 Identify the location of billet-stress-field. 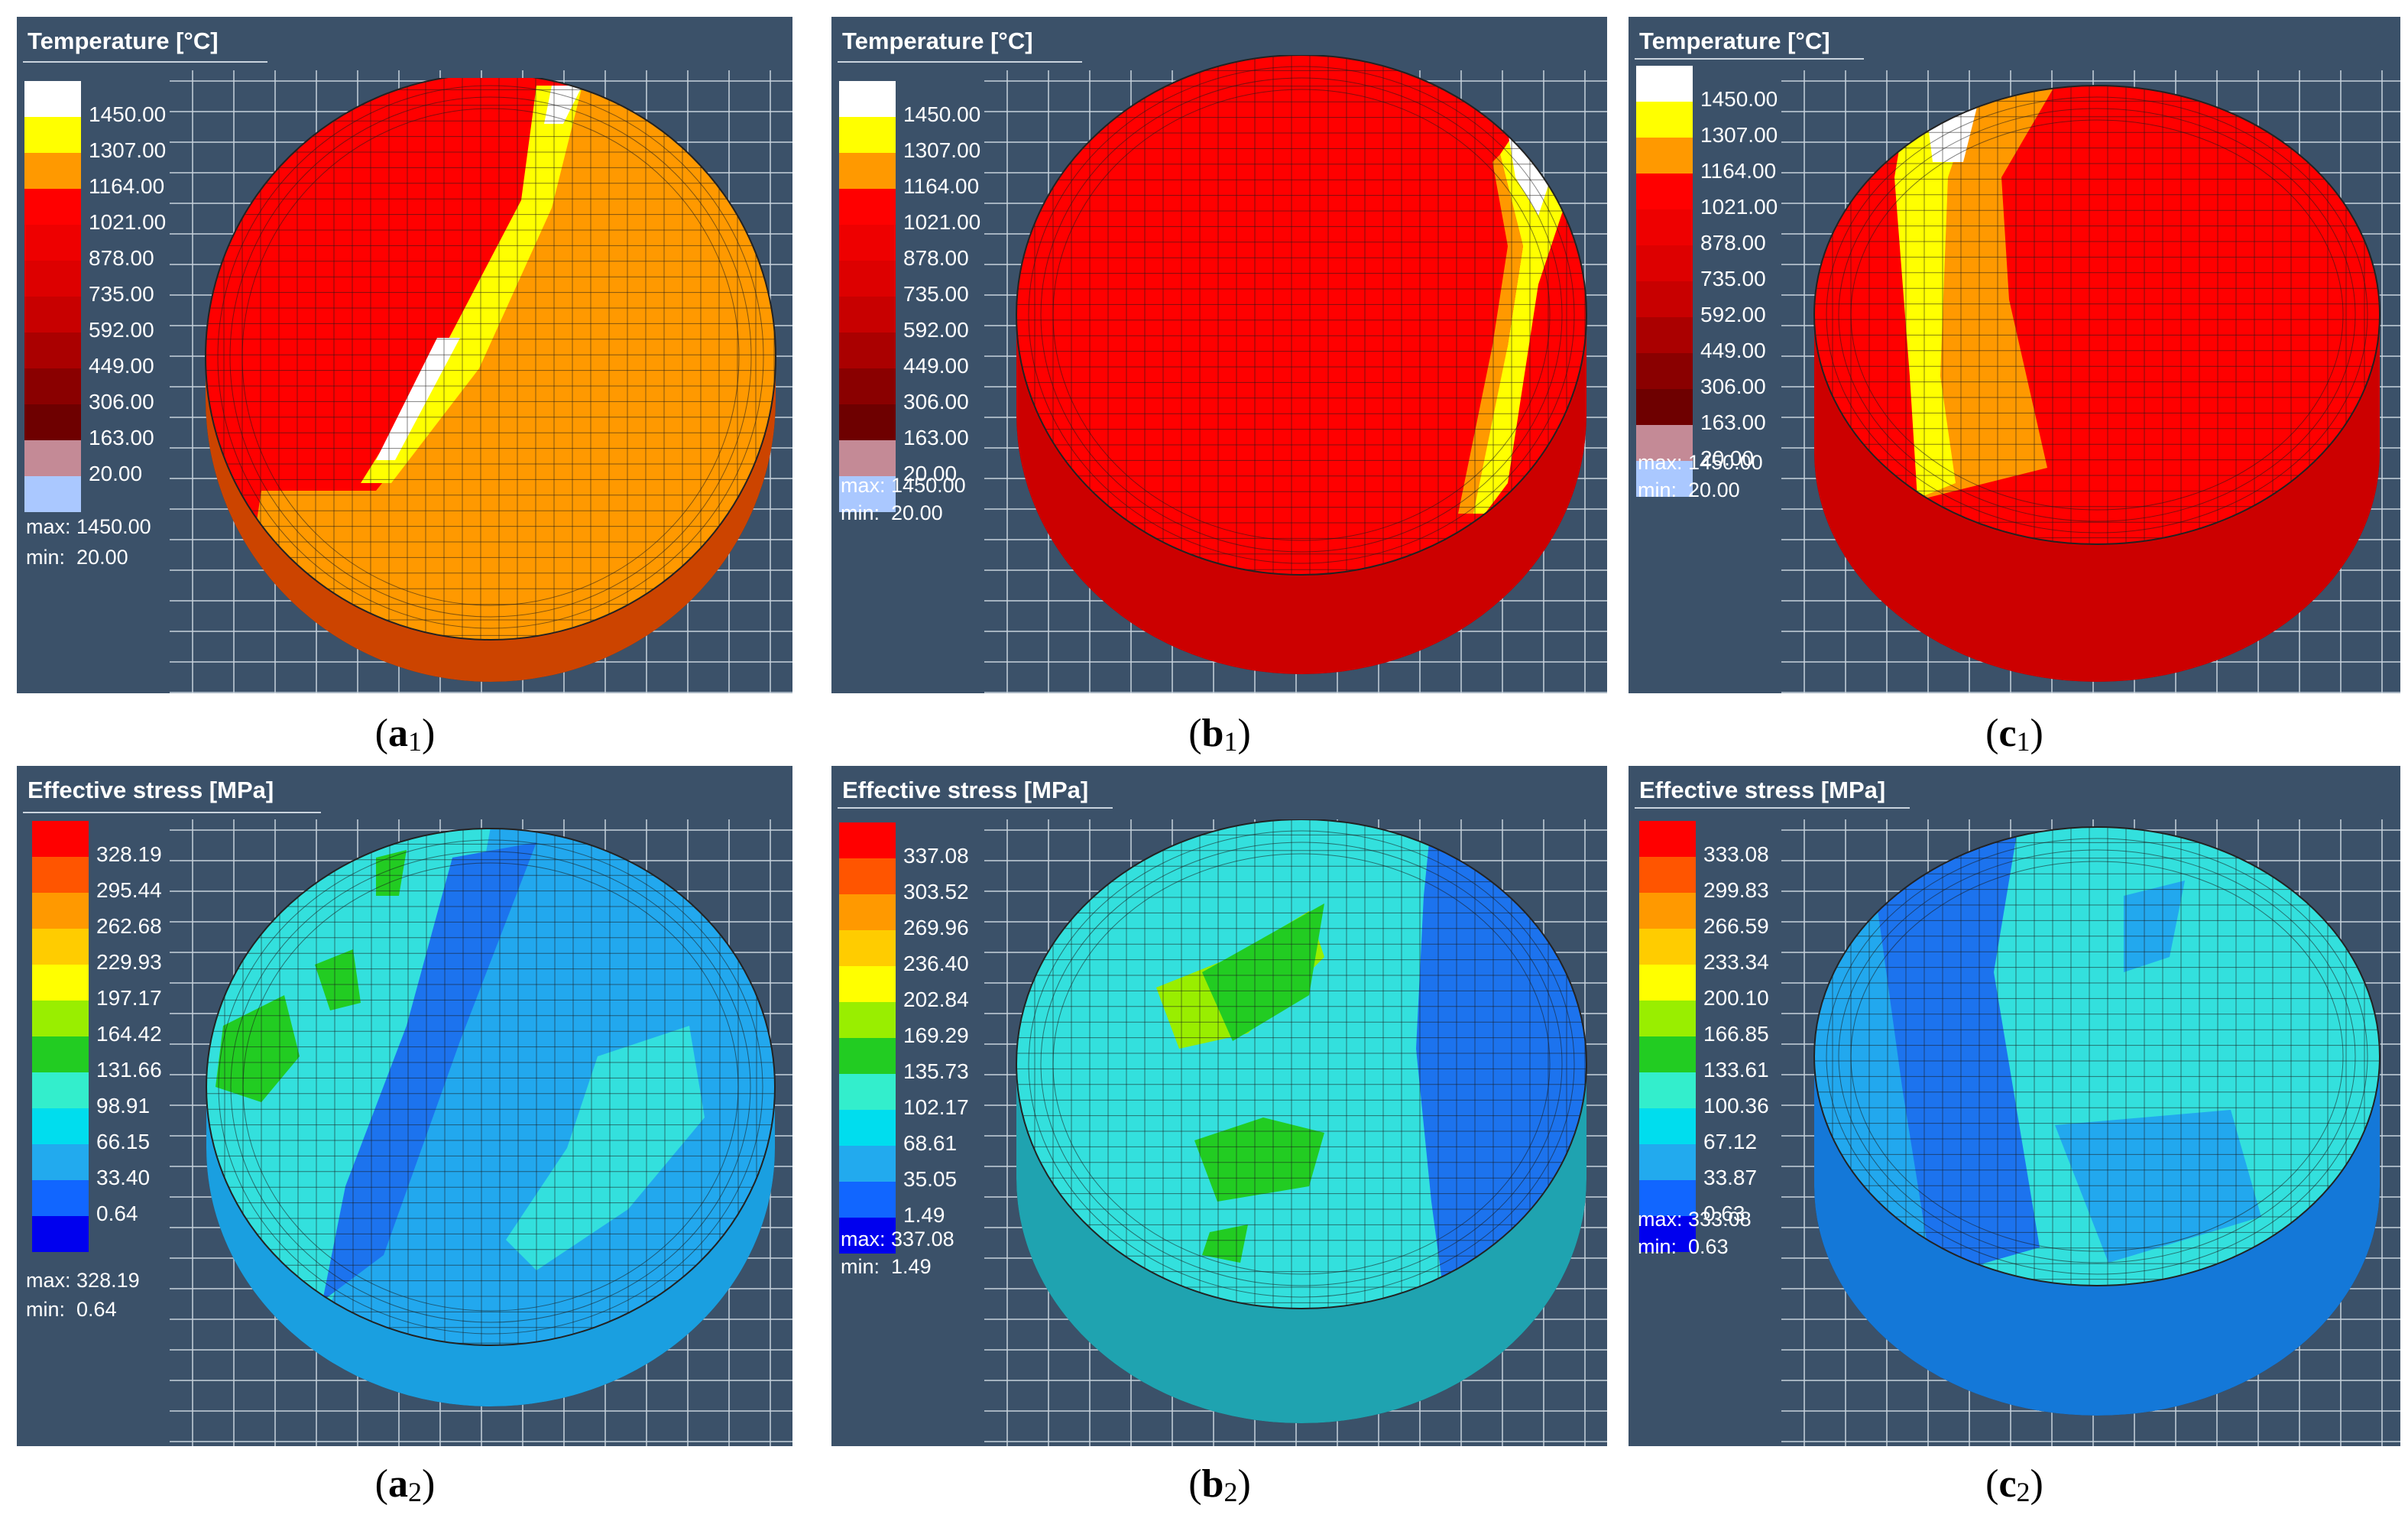
(1301, 1121).